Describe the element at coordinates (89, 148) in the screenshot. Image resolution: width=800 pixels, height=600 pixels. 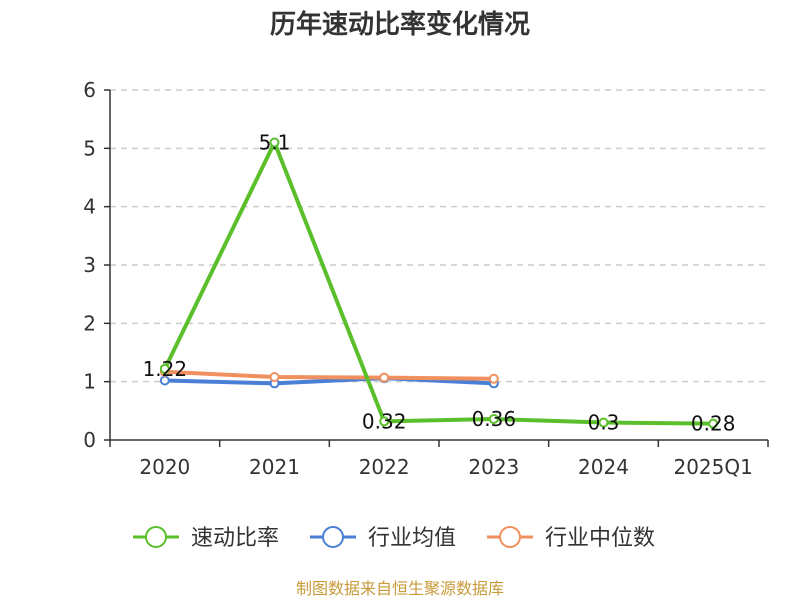
I see `y-tick-label: 5` at that location.